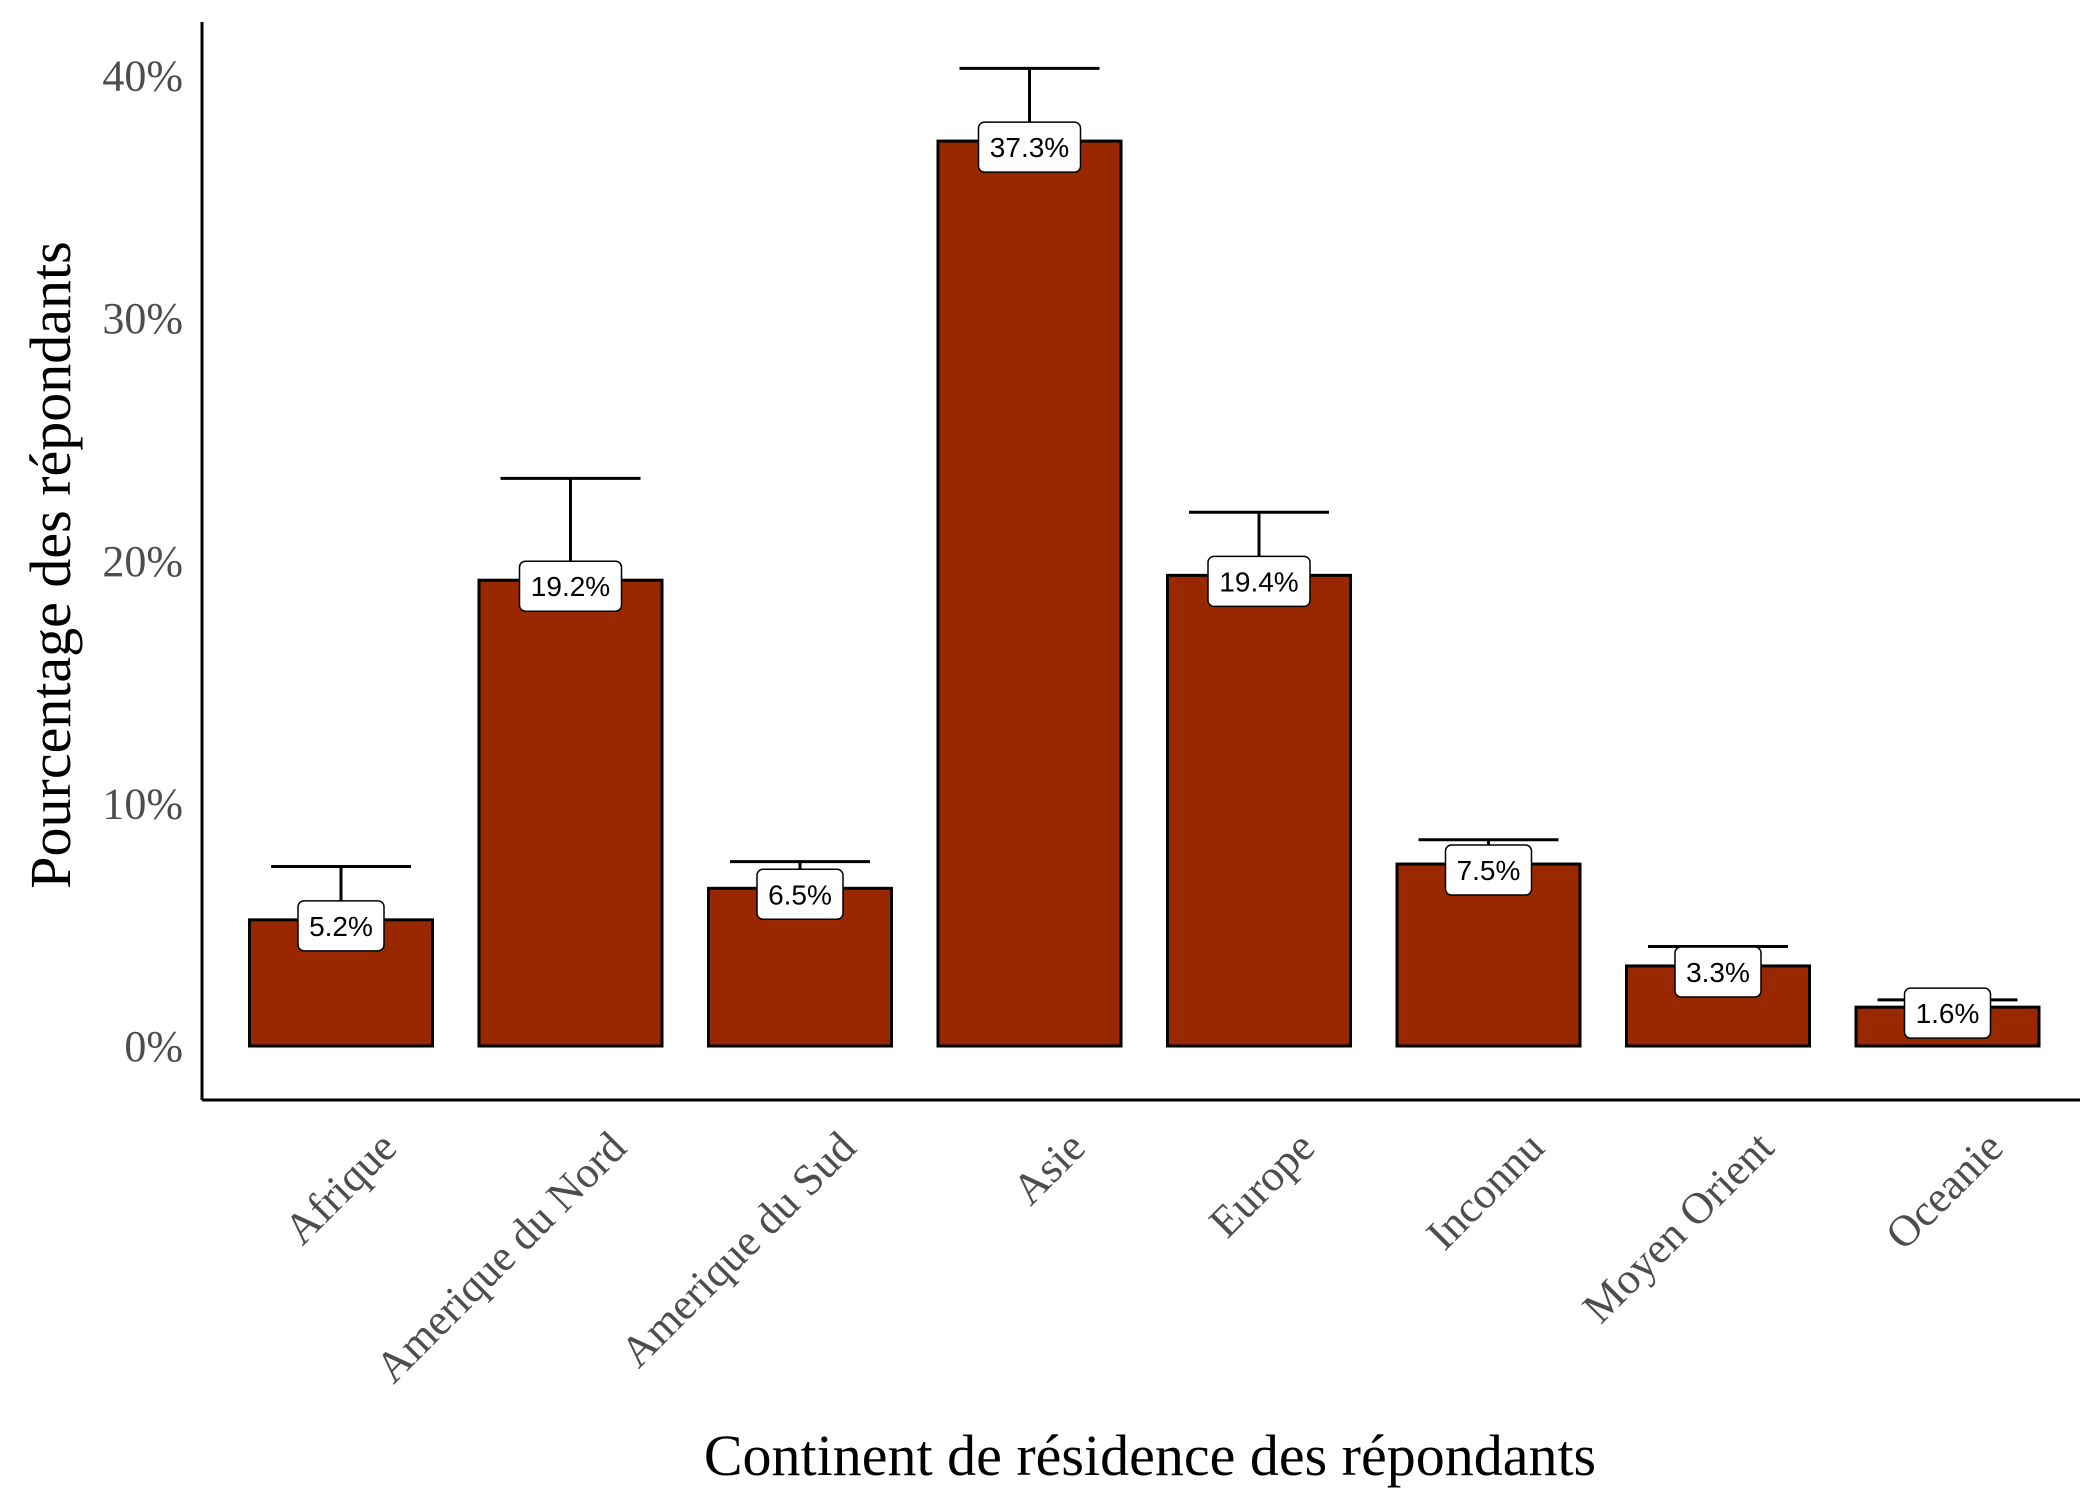 The height and width of the screenshot is (1500, 2100). What do you see at coordinates (1488, 943) in the screenshot?
I see `bar-group: 7.5%` at bounding box center [1488, 943].